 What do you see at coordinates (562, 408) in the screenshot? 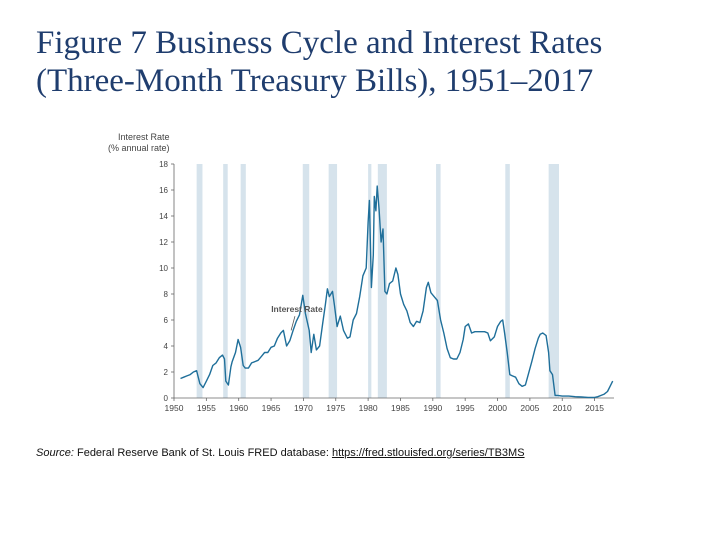
I see `x-tick-label-2010: 2010` at bounding box center [562, 408].